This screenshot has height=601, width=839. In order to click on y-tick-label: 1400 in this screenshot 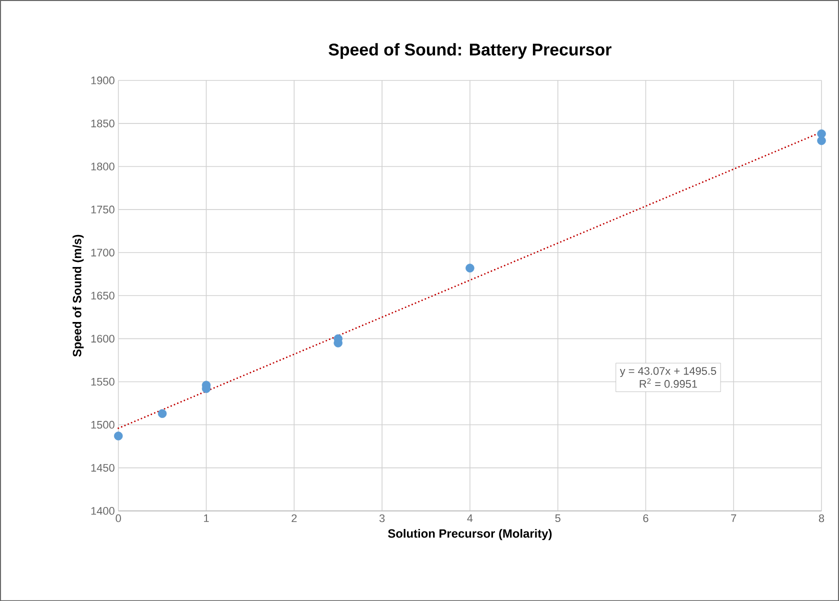, I will do `click(102, 510)`.